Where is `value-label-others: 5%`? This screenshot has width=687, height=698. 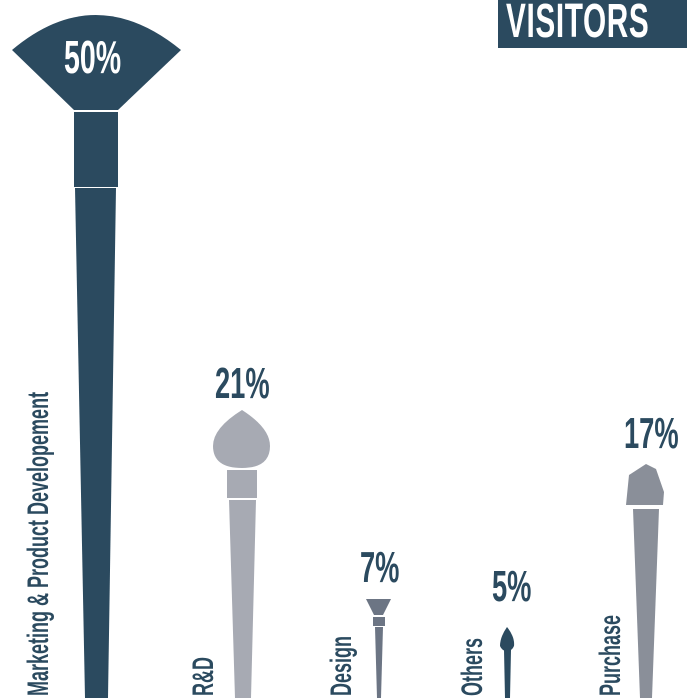
value-label-others: 5% is located at coordinates (512, 586).